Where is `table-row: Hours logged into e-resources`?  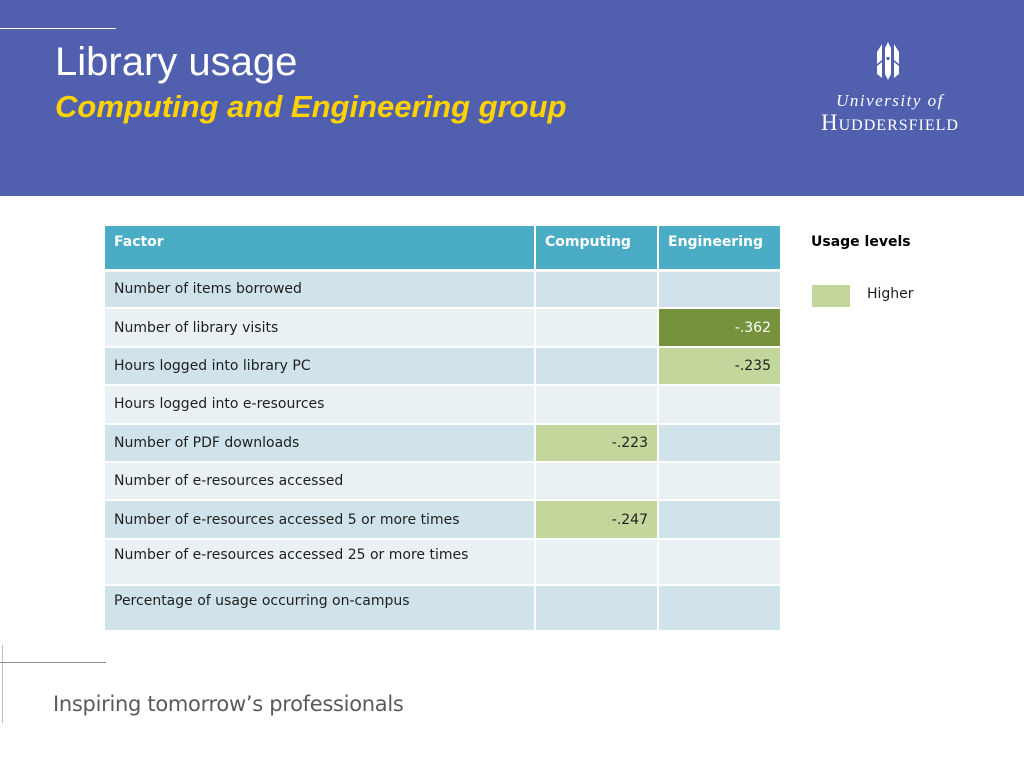
table-row: Hours logged into e-resources is located at coordinates (442, 404).